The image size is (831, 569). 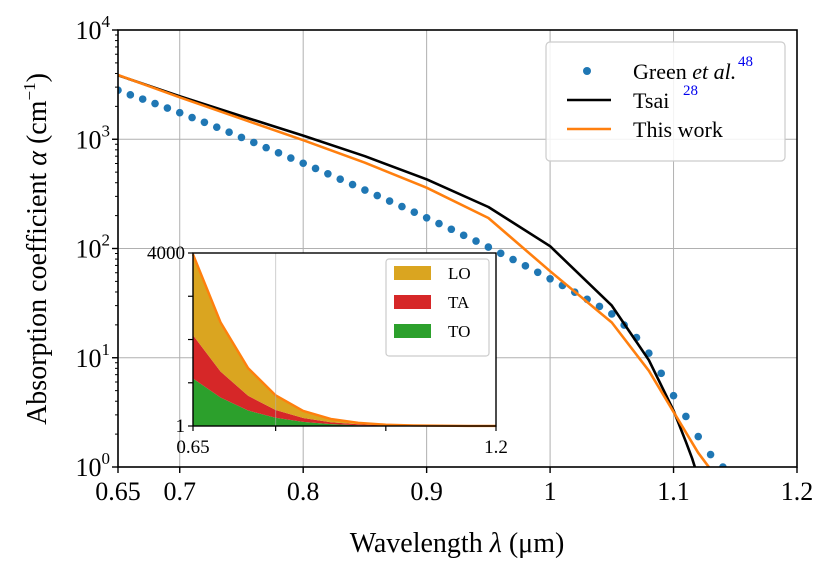 What do you see at coordinates (412, 302) in the screenshot?
I see `inset-legend-swatch-ta` at bounding box center [412, 302].